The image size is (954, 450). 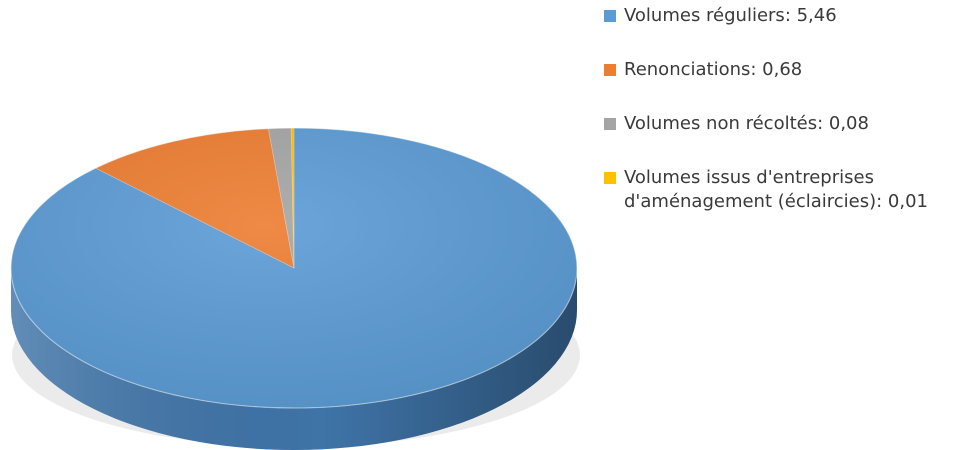 What do you see at coordinates (713, 69) in the screenshot?
I see `legend-label: Renonciations: 0,68` at bounding box center [713, 69].